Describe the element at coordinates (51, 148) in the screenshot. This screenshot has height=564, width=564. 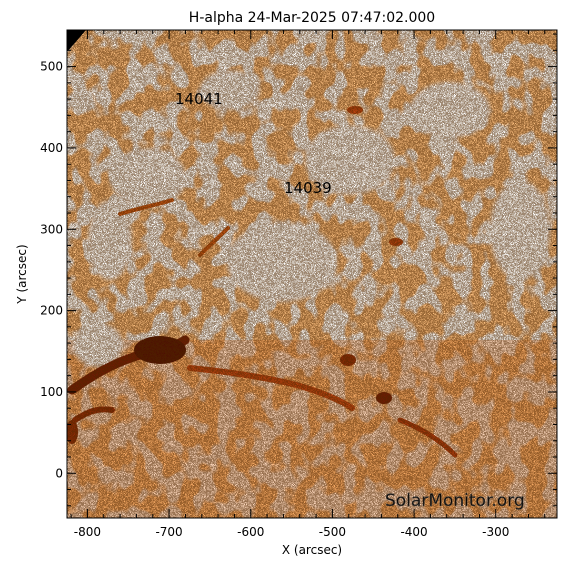
I see `y-tick-label: 400` at that location.